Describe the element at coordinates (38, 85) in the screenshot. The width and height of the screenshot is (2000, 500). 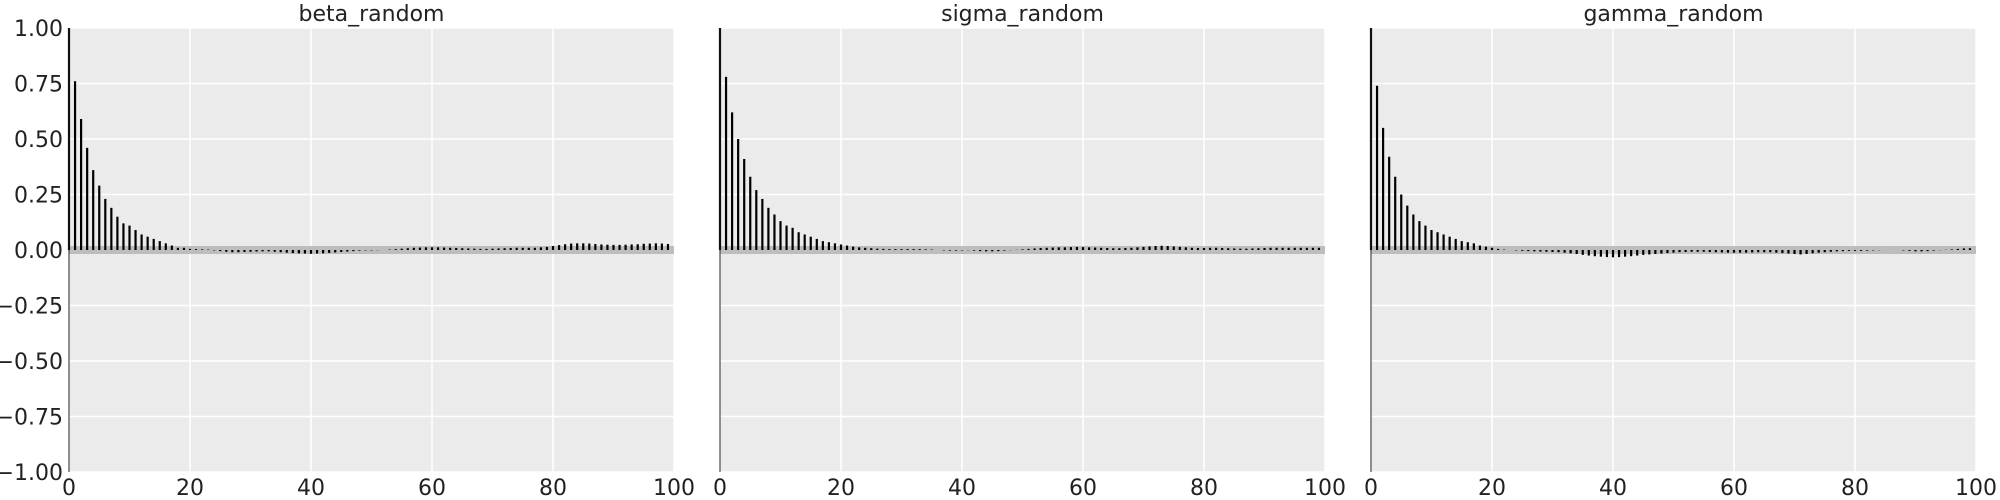
I see `y-tick-label: 0.75` at that location.